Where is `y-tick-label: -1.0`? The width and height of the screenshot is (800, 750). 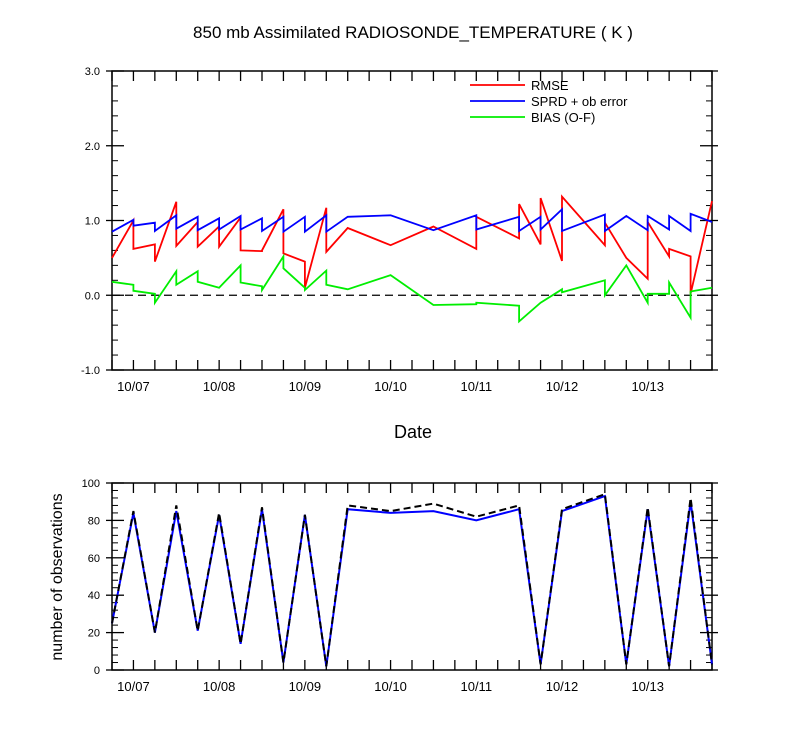
y-tick-label: -1.0 is located at coordinates (90, 371).